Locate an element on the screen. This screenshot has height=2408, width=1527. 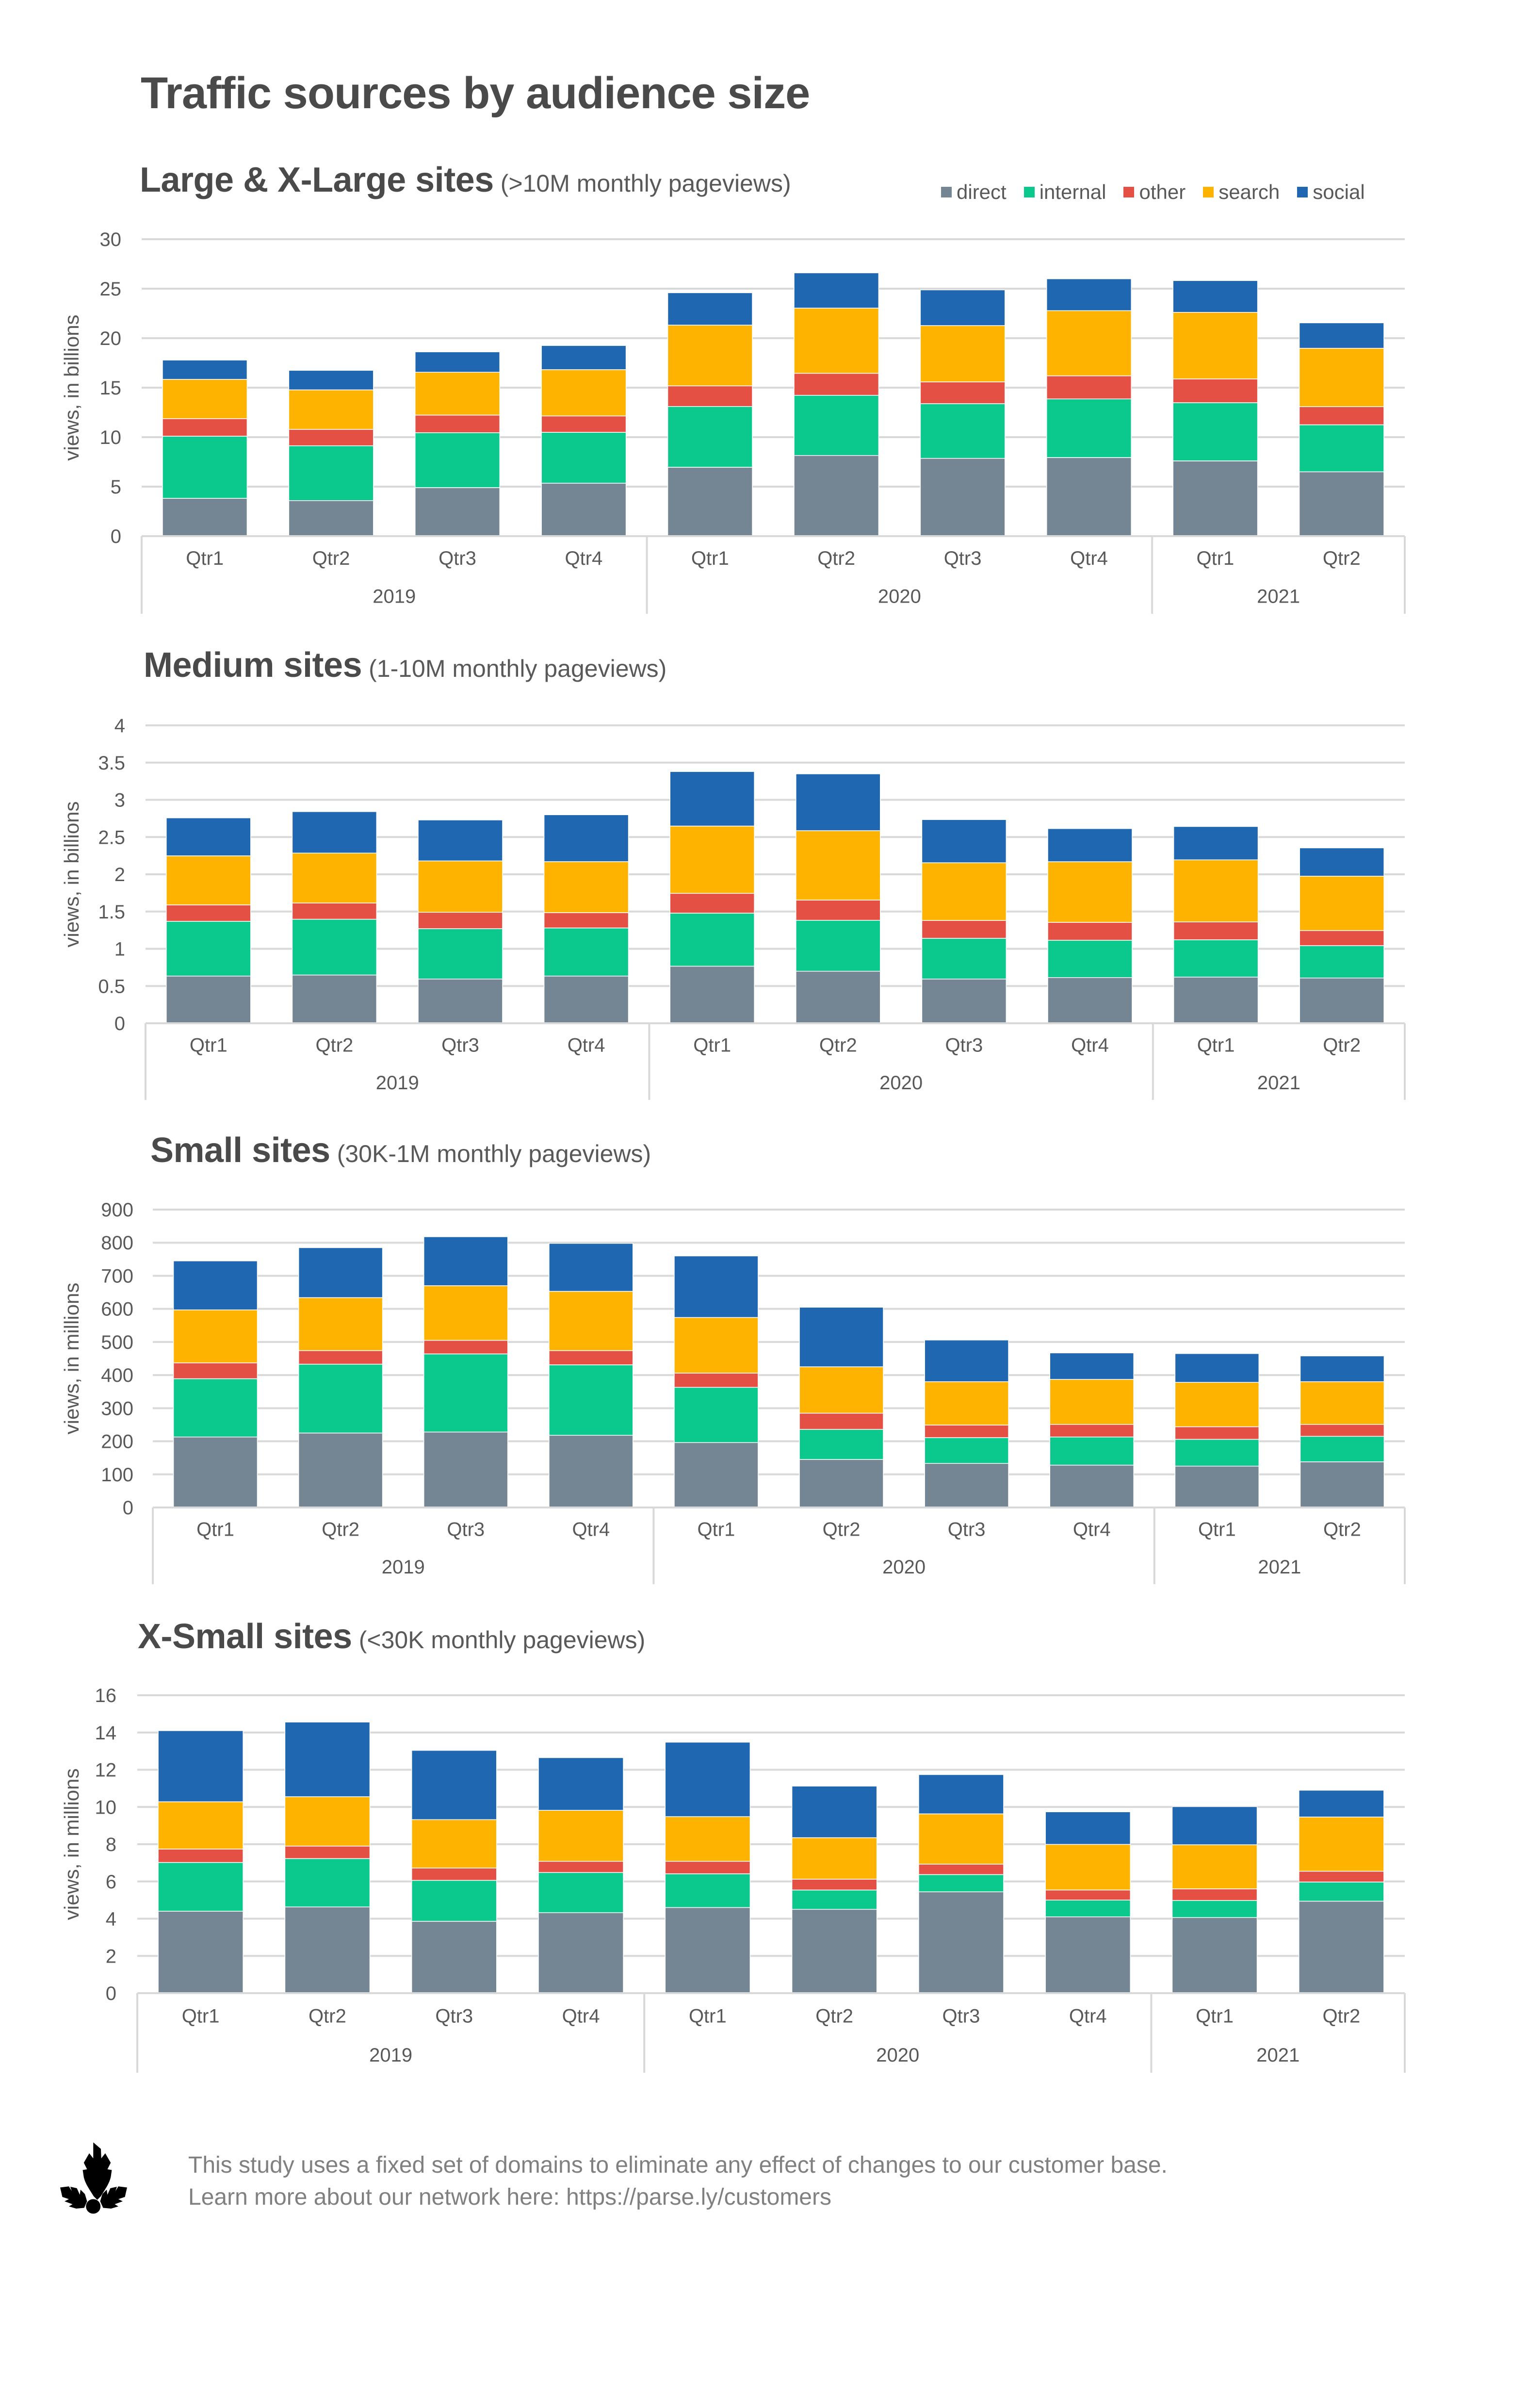
y-tick-label: 4 is located at coordinates (111, 1919).